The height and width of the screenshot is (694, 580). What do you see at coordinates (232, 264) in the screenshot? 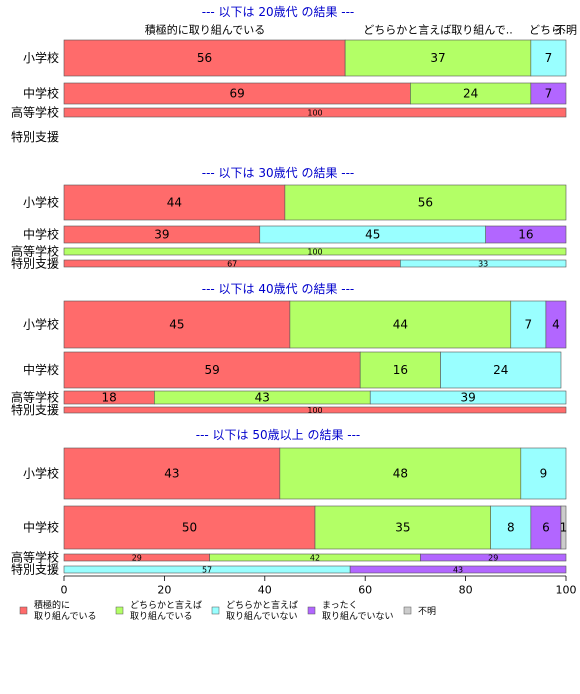
I see `data-label: 67` at bounding box center [232, 264].